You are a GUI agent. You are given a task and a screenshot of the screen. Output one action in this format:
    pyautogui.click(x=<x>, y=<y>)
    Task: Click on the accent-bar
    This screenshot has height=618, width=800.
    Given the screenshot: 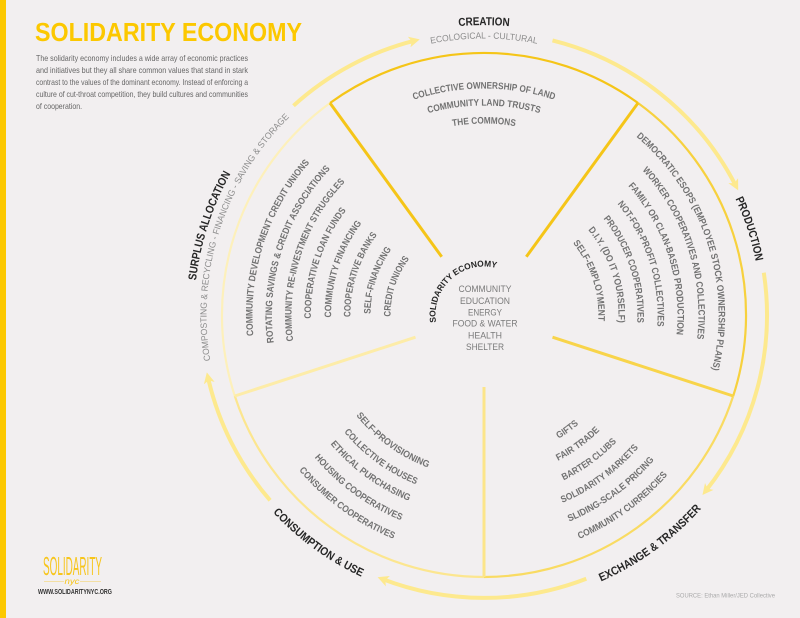 What is the action you would take?
    pyautogui.click(x=3, y=309)
    